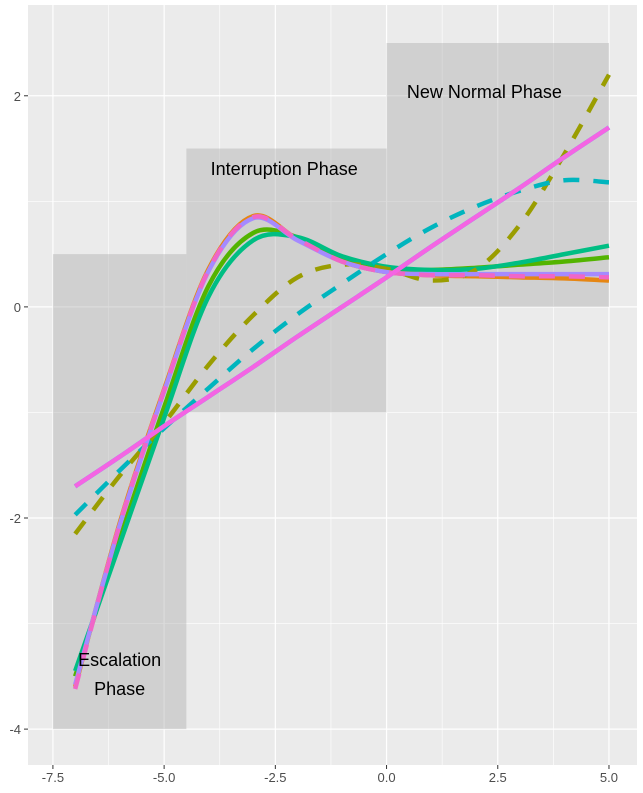 The width and height of the screenshot is (643, 793). What do you see at coordinates (275, 777) in the screenshot?
I see `x-tick-label: -2.5` at bounding box center [275, 777].